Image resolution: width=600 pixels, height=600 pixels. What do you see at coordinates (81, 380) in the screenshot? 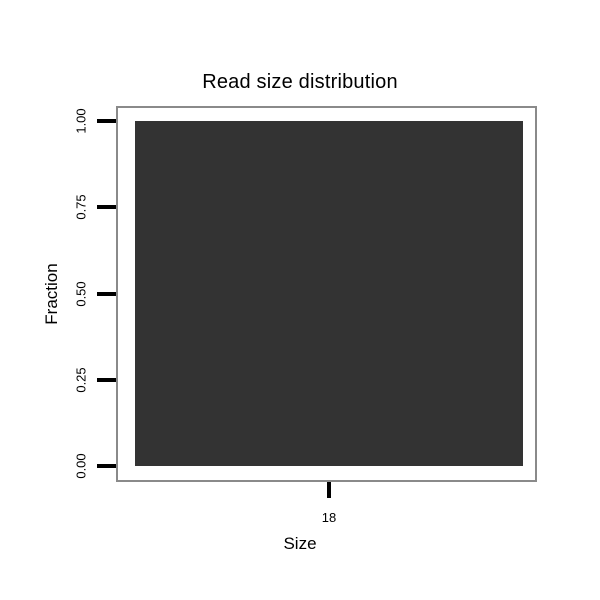
I see `y-axis-tick-label-text: 0.25` at bounding box center [81, 380].